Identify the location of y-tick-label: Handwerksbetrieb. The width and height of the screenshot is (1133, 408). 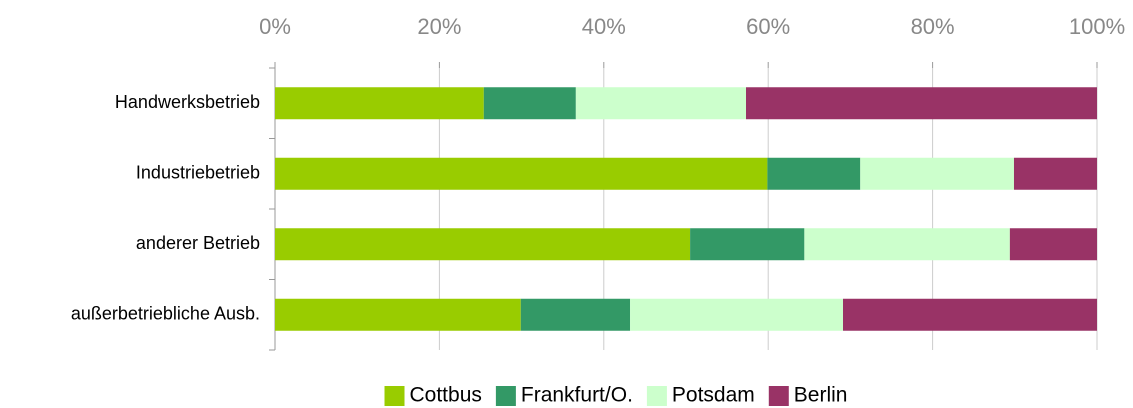
(187, 102).